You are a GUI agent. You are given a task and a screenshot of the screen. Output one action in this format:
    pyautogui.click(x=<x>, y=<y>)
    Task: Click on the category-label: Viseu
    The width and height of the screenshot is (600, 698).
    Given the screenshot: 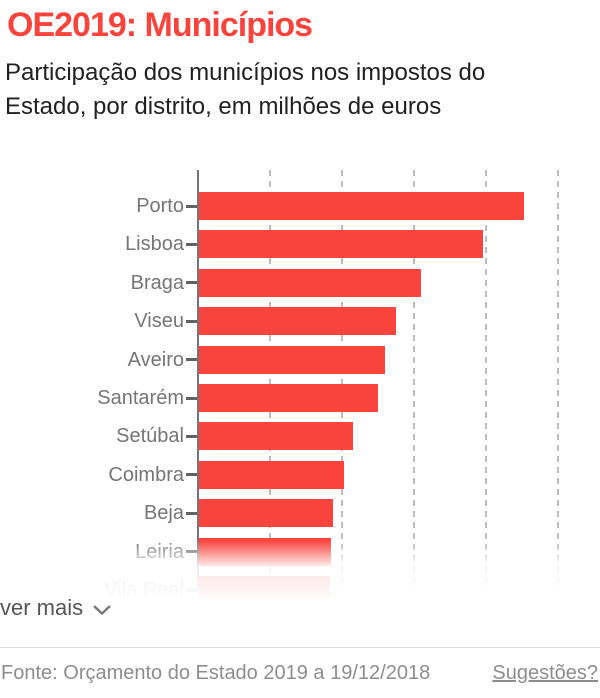 What is the action you would take?
    pyautogui.click(x=159, y=321)
    